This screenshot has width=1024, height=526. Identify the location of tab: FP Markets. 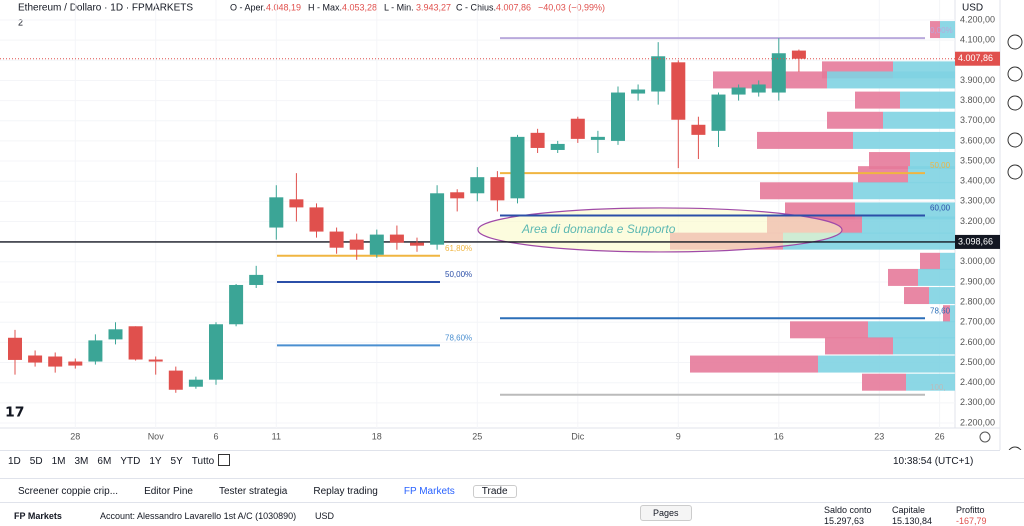
(429, 491).